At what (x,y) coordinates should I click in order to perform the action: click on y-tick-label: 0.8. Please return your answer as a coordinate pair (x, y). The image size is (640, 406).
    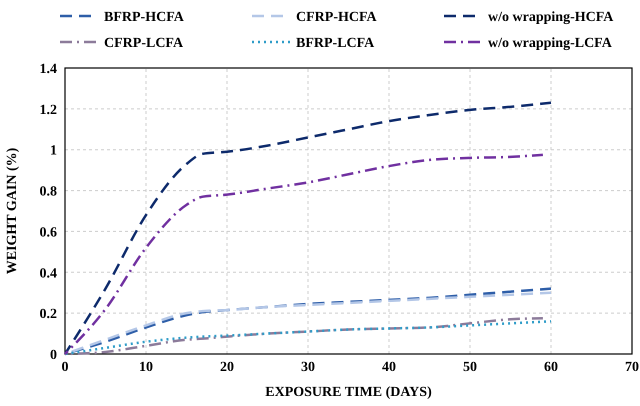
    Looking at the image, I should click on (48, 192).